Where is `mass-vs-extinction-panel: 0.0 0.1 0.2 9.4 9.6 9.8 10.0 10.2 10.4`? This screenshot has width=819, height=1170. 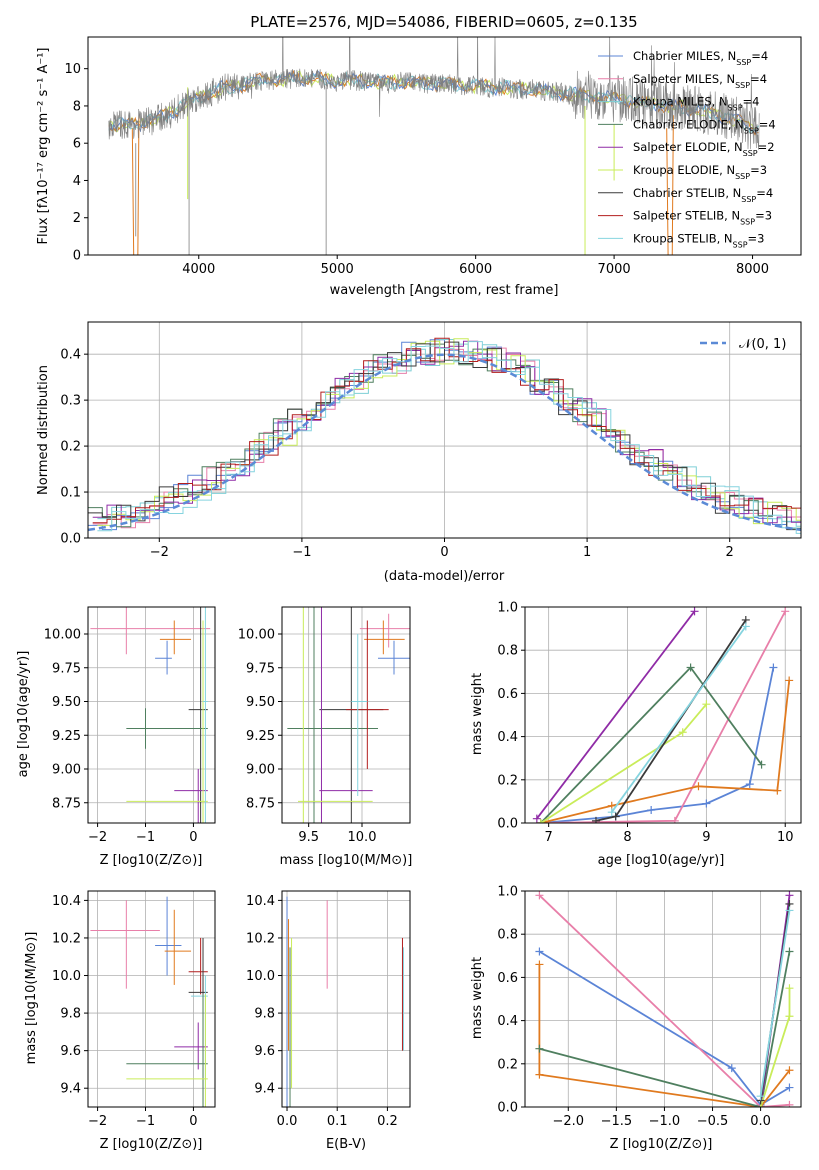 mass-vs-extinction-panel: 0.0 0.1 0.2 9.4 9.6 9.8 10.0 10.2 10.4 is located at coordinates (328, 1009).